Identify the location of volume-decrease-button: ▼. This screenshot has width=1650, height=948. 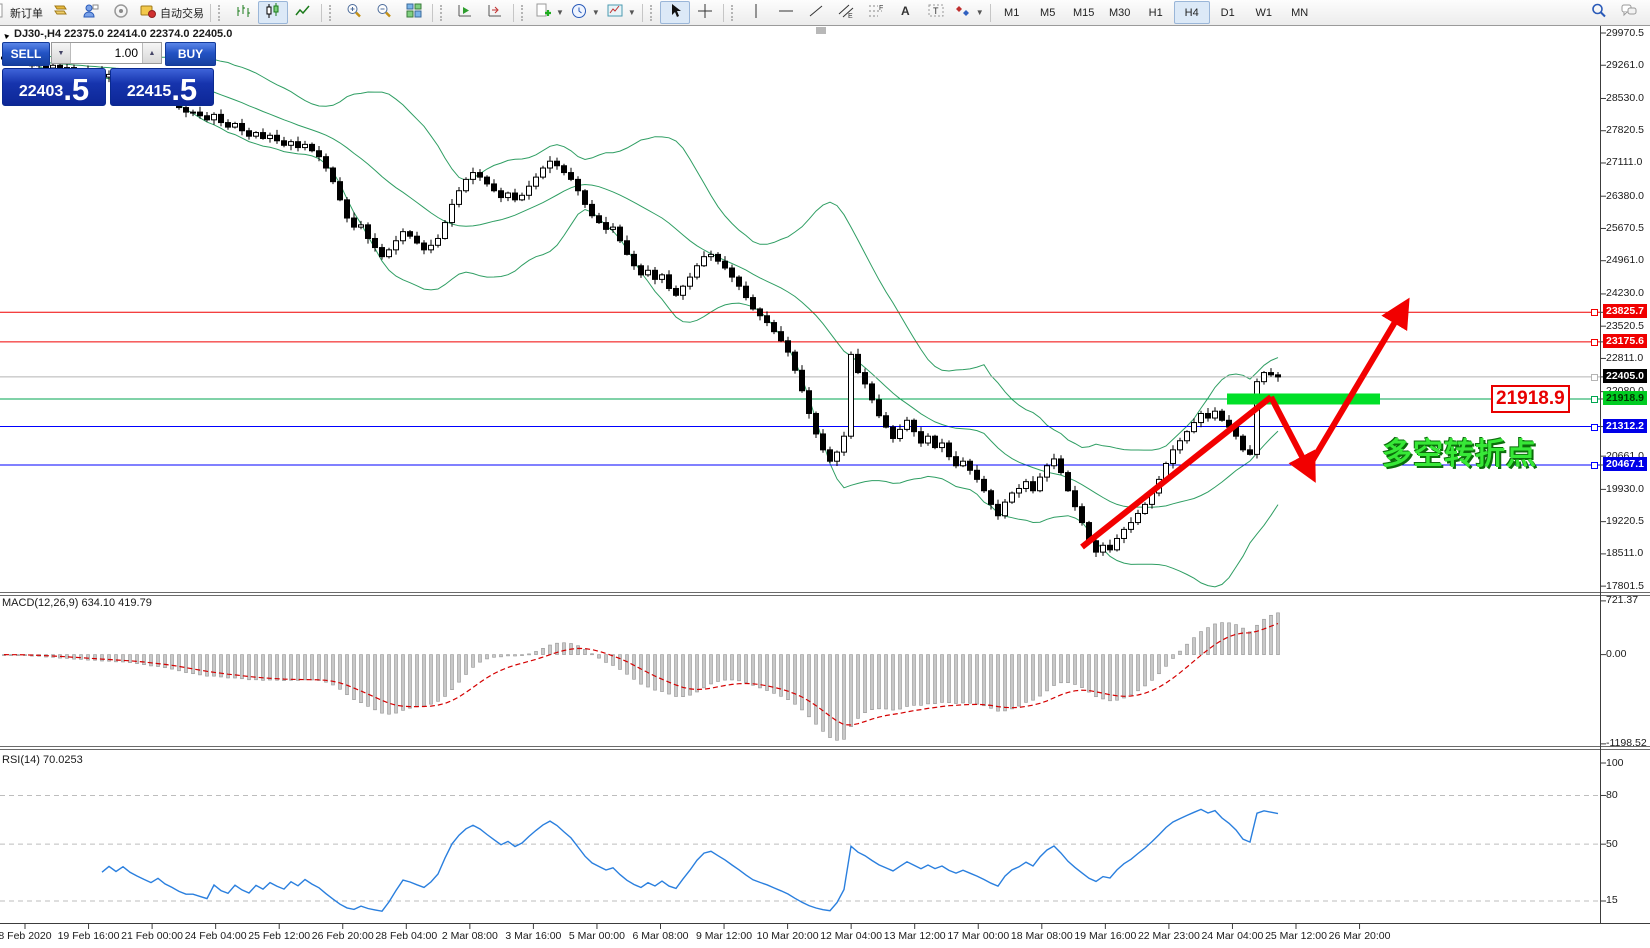
(61, 53).